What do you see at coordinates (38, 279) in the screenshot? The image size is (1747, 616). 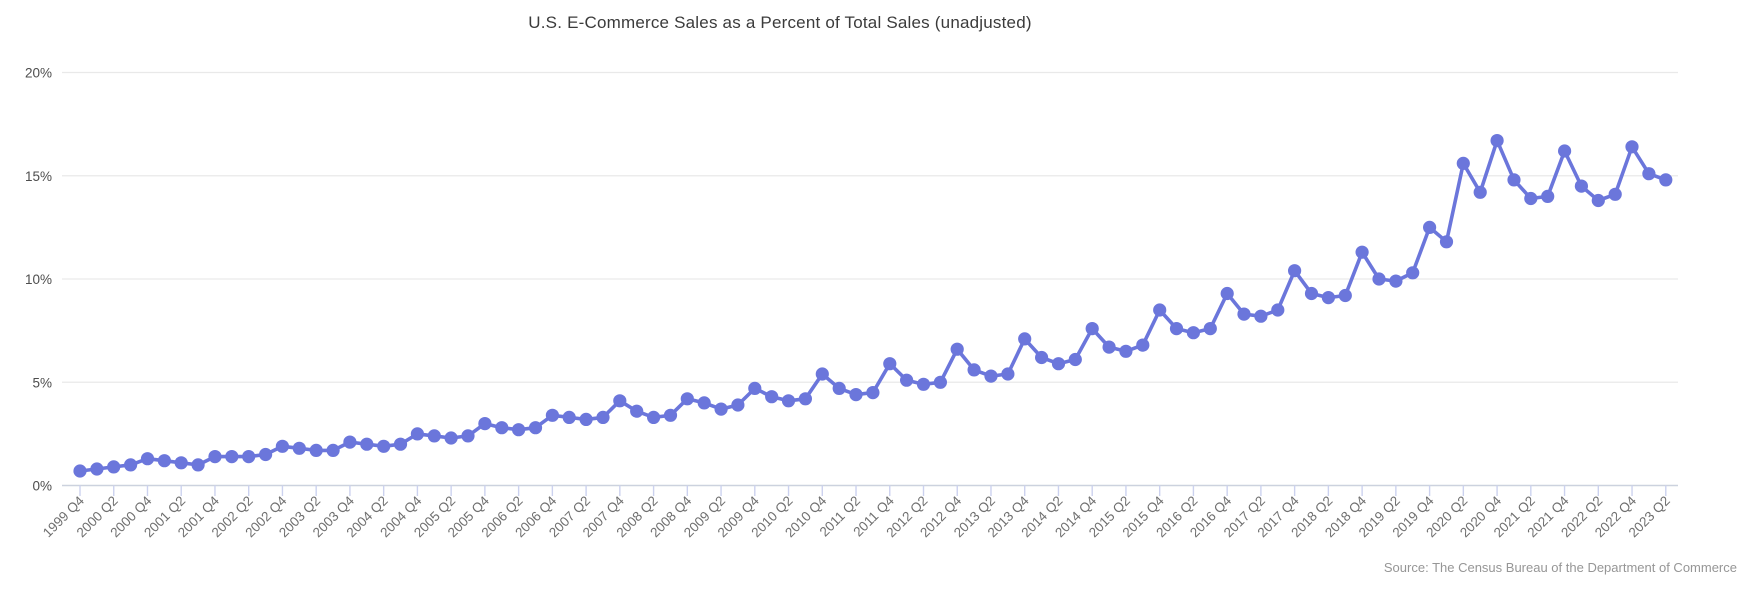 I see `y-axis-label: 10%` at bounding box center [38, 279].